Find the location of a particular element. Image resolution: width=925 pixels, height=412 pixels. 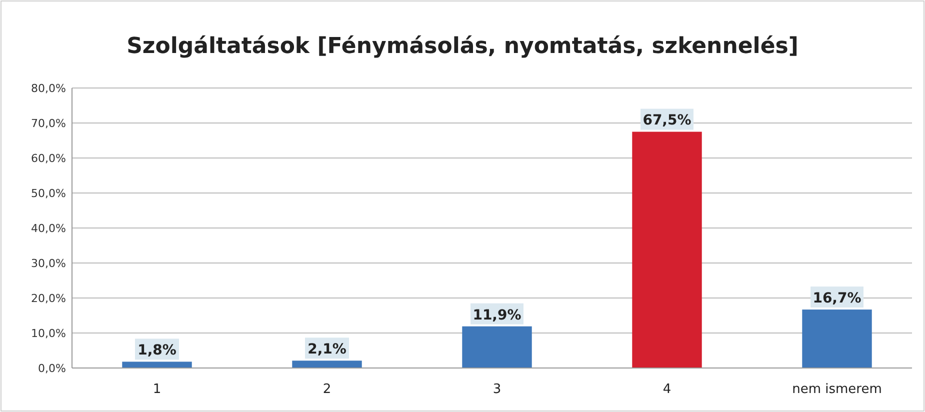

y-tick-label: 20,0% is located at coordinates (48, 298).